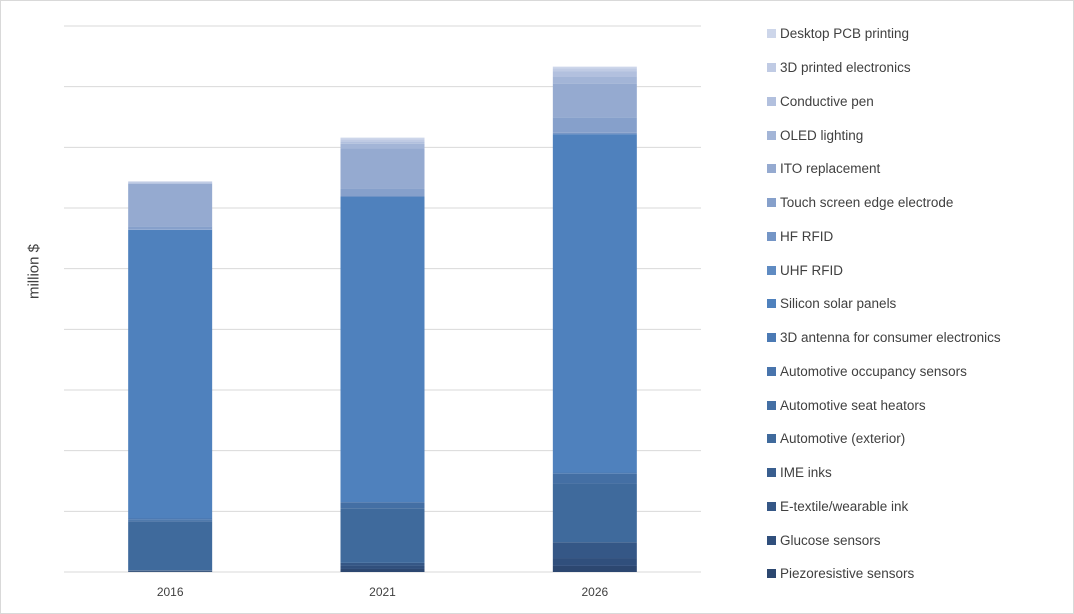 The image size is (1074, 614). I want to click on y-axis-label: million $, so click(34, 271).